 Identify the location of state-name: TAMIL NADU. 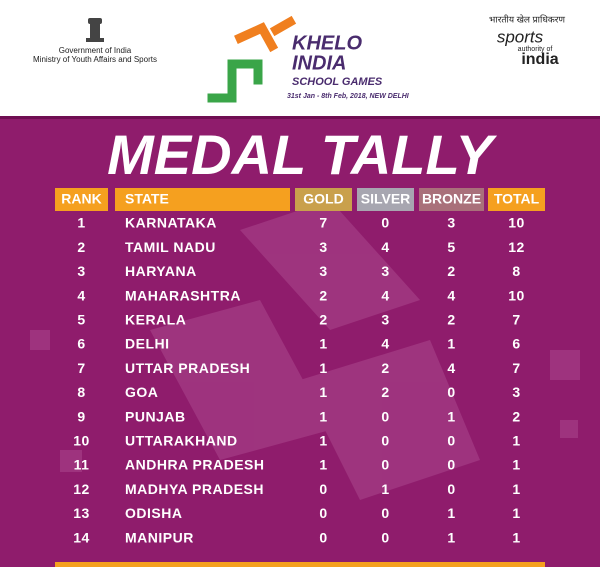
(170, 247).